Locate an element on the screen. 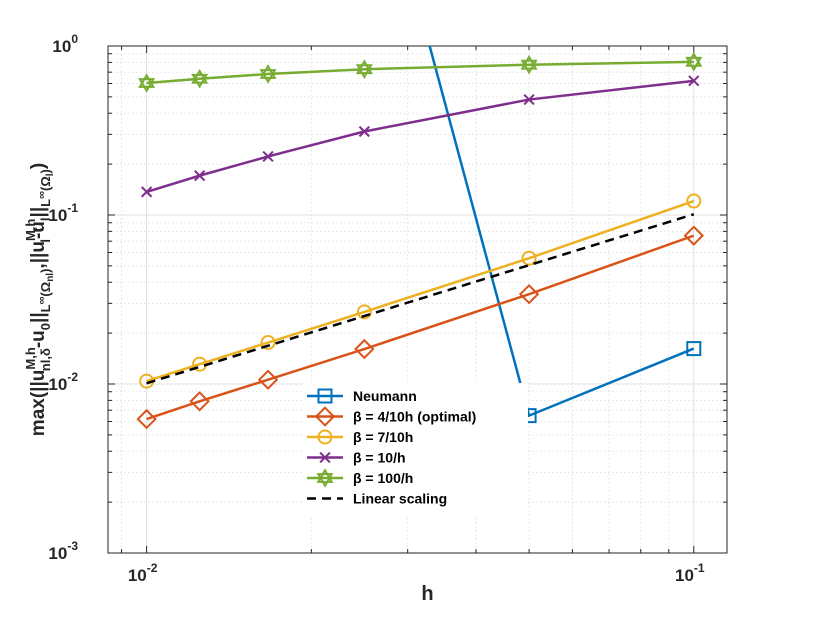 The height and width of the screenshot is (623, 830). legend-label: Neumann is located at coordinates (385, 396).